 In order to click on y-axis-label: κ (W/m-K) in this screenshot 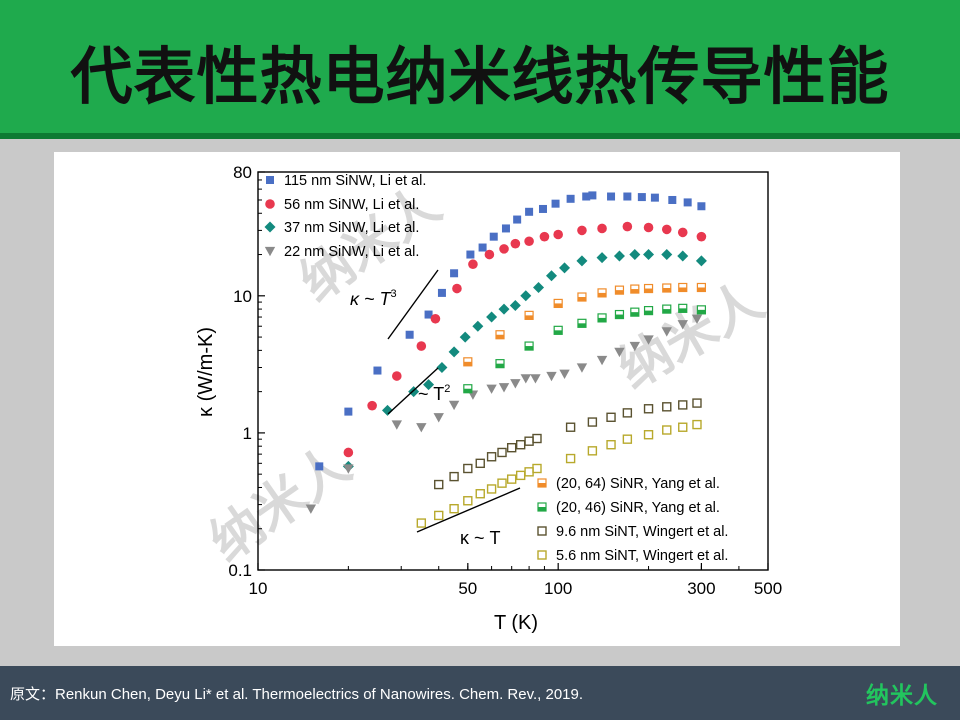, I will do `click(206, 372)`.